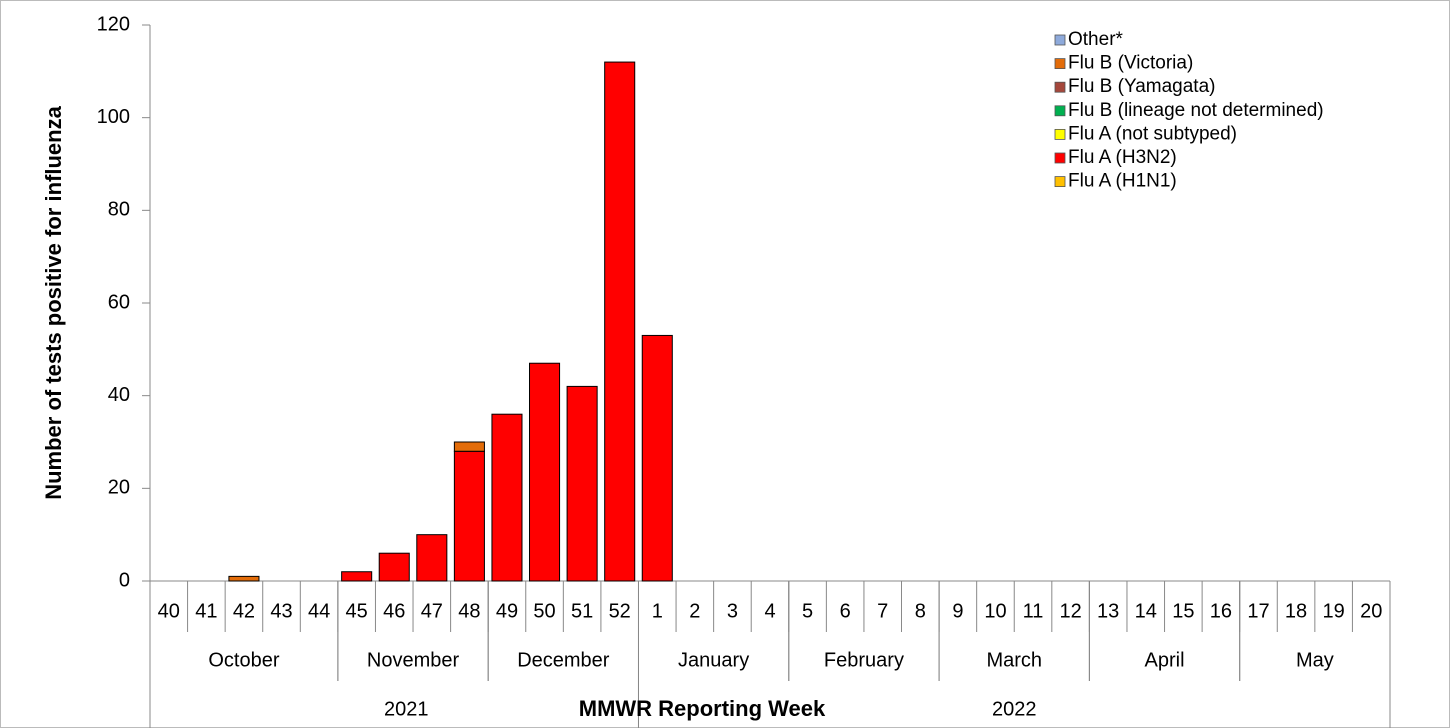 The image size is (1450, 728). Describe the element at coordinates (882, 611) in the screenshot. I see `x-tick-label: 7` at that location.